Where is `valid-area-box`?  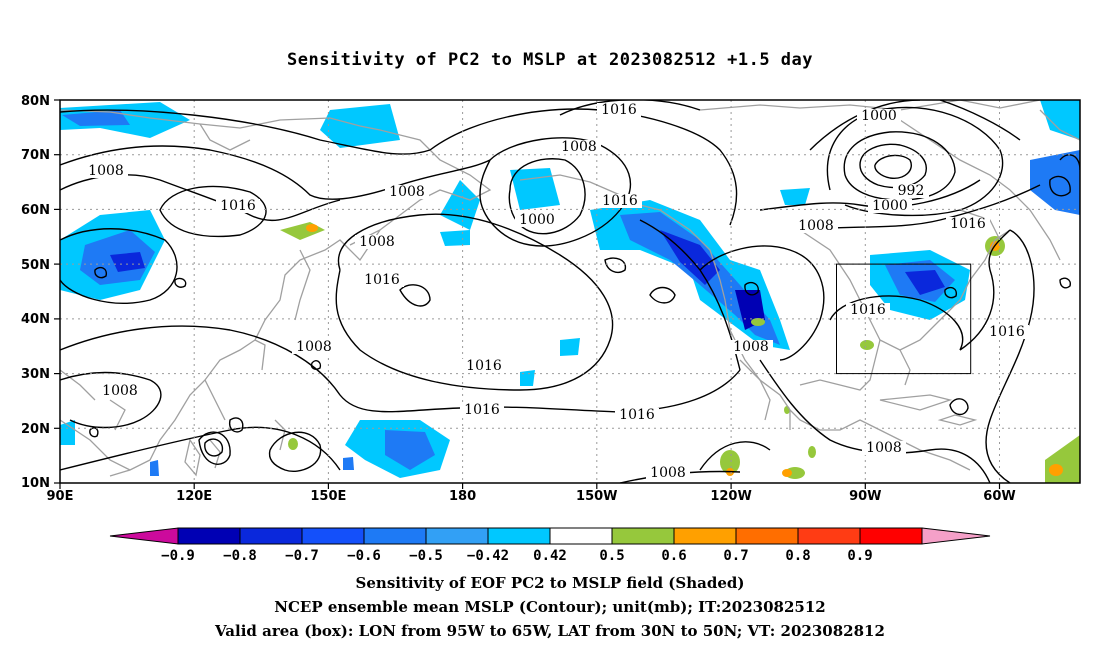 valid-area-box is located at coordinates (904, 319).